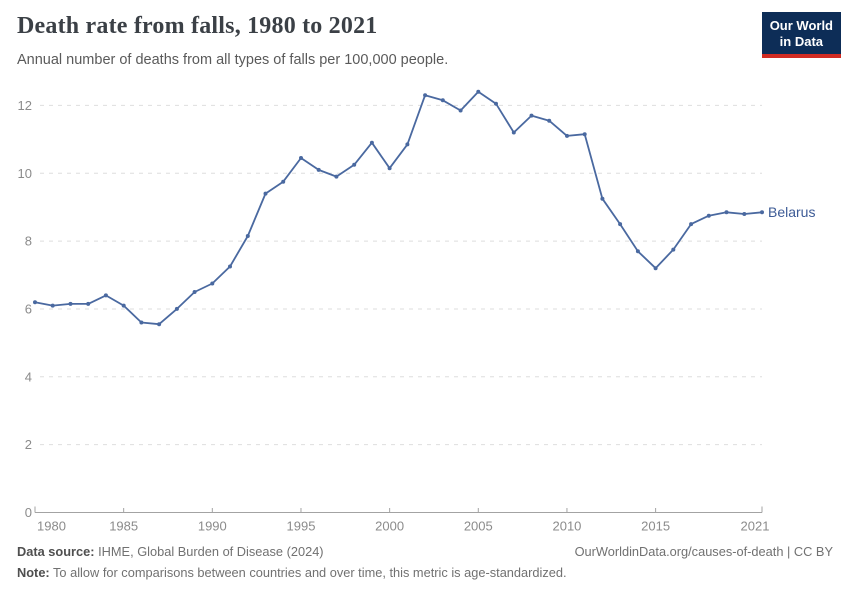  What do you see at coordinates (301, 526) in the screenshot?
I see `svg-text: 1995` at bounding box center [301, 526].